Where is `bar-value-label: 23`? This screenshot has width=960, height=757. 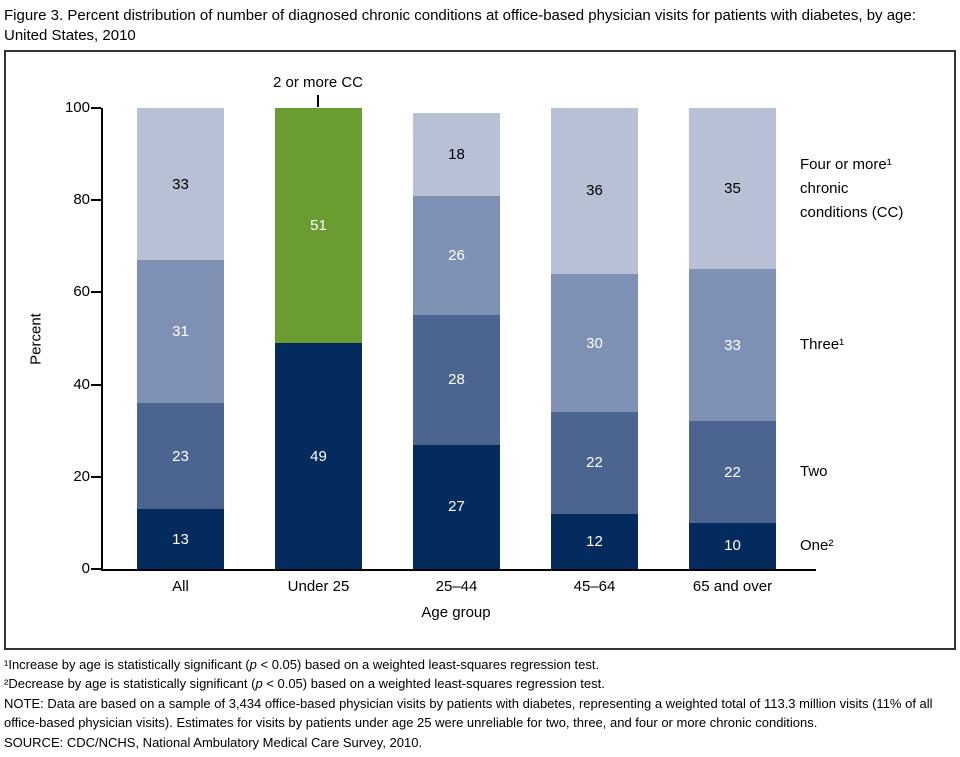 bar-value-label: 23 is located at coordinates (180, 456).